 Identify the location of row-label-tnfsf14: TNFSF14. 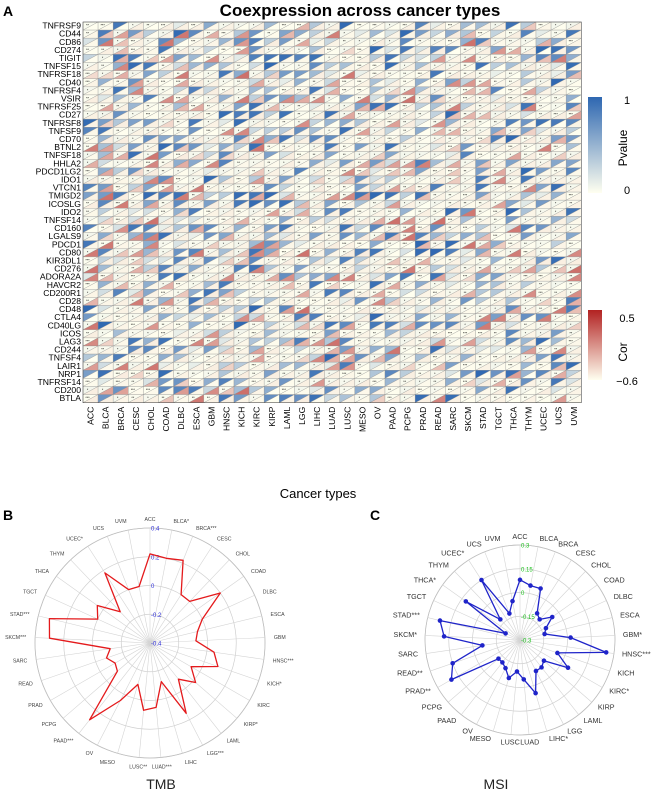
(62, 220).